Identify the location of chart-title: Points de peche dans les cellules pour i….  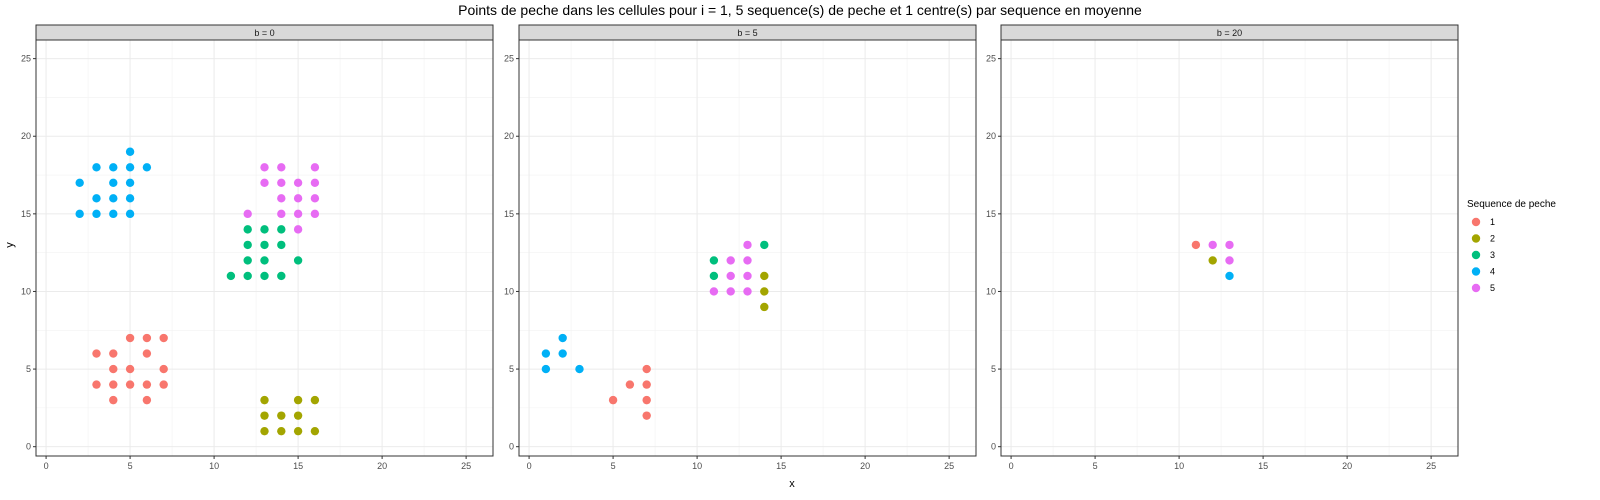
(800, 10).